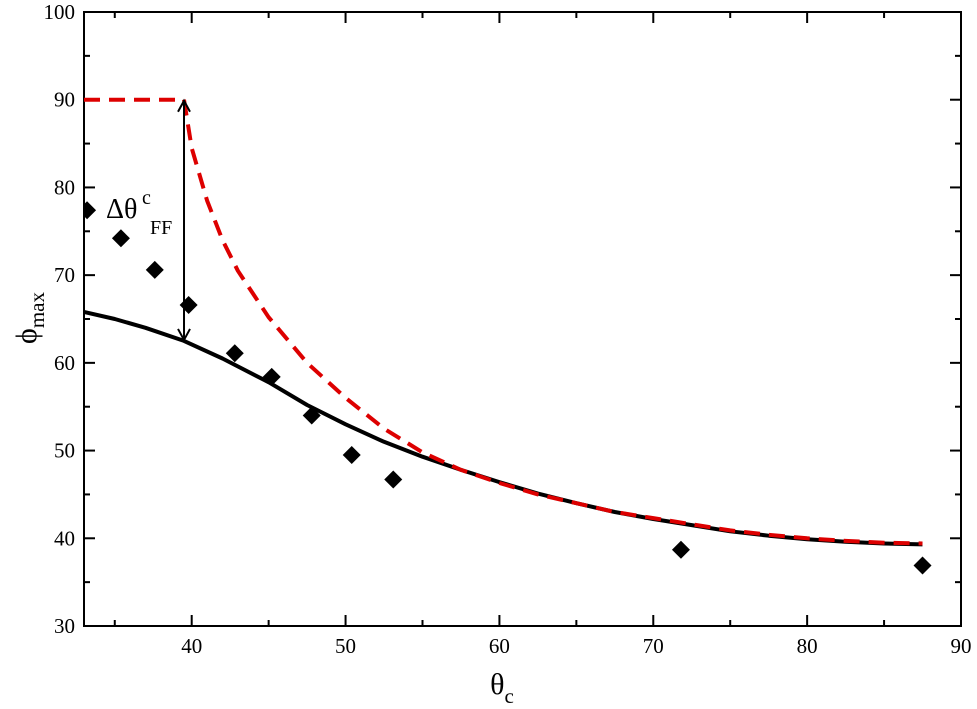  What do you see at coordinates (497, 684) in the screenshot?
I see `x-axis-label-main: θ` at bounding box center [497, 684].